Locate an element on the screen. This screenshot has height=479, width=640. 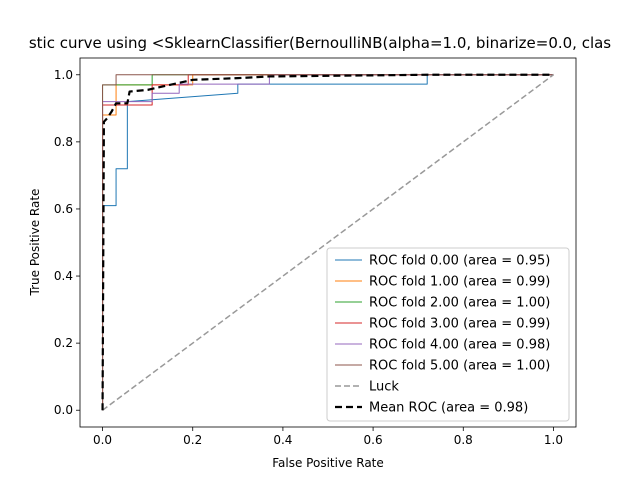
x-axis-label: False Positive Rate is located at coordinates (328, 463).